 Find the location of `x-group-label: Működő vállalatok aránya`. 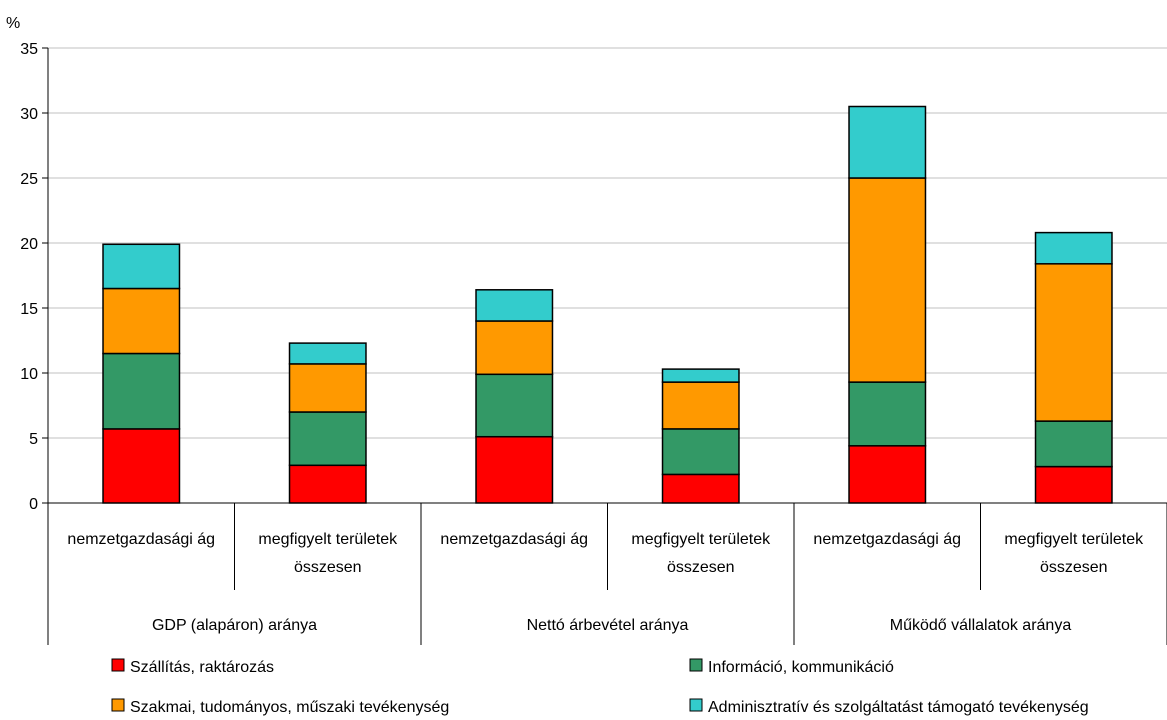

x-group-label: Működő vállalatok aránya is located at coordinates (981, 625).